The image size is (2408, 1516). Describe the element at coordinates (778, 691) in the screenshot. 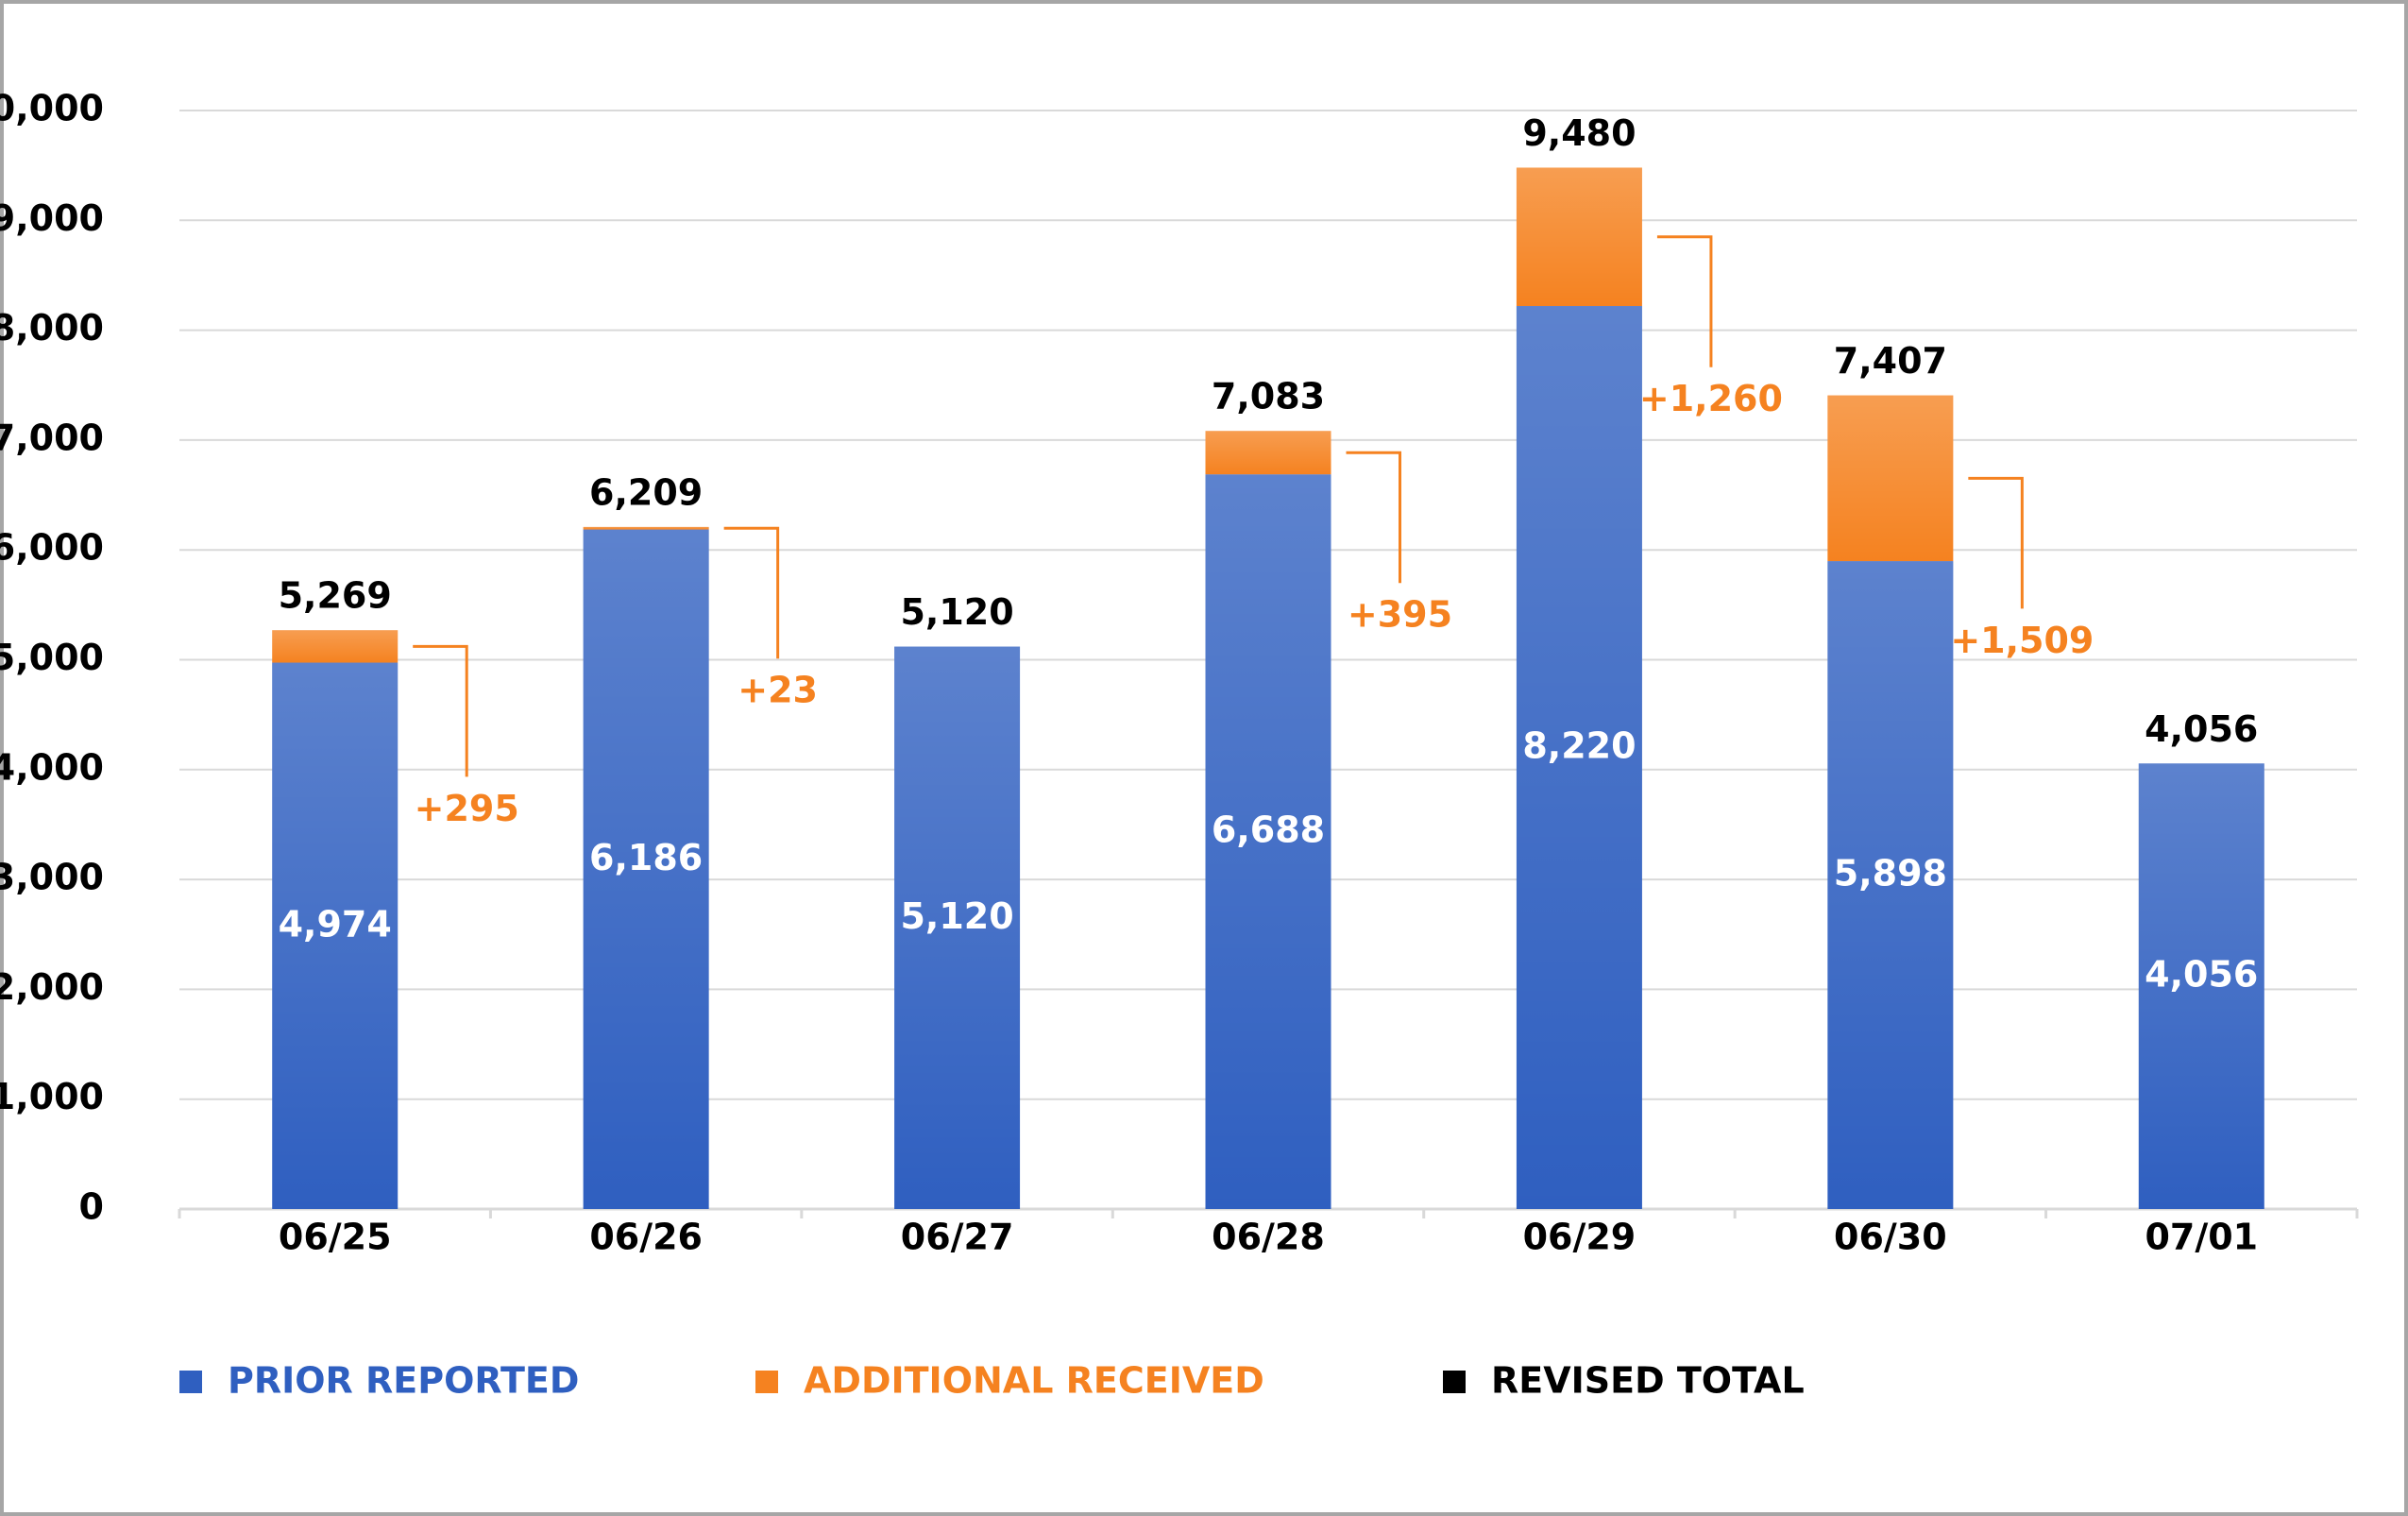

I see `annotation-label: +23` at that location.